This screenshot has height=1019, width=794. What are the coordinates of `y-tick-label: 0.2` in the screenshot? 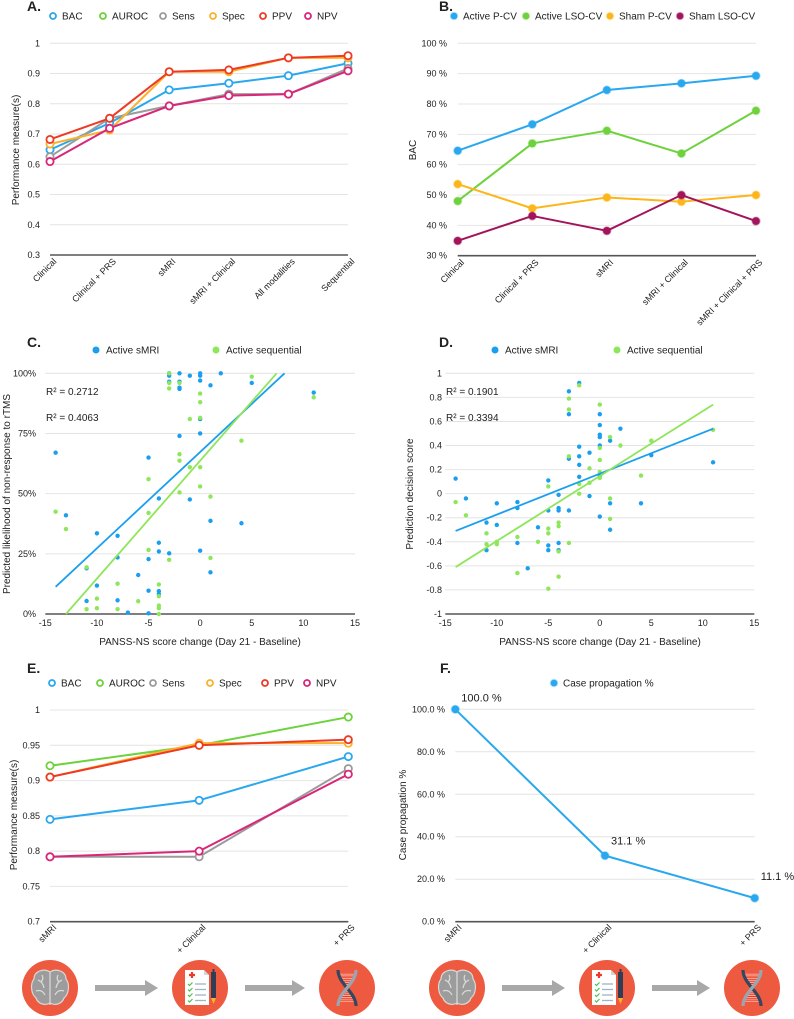 It's located at (435, 470).